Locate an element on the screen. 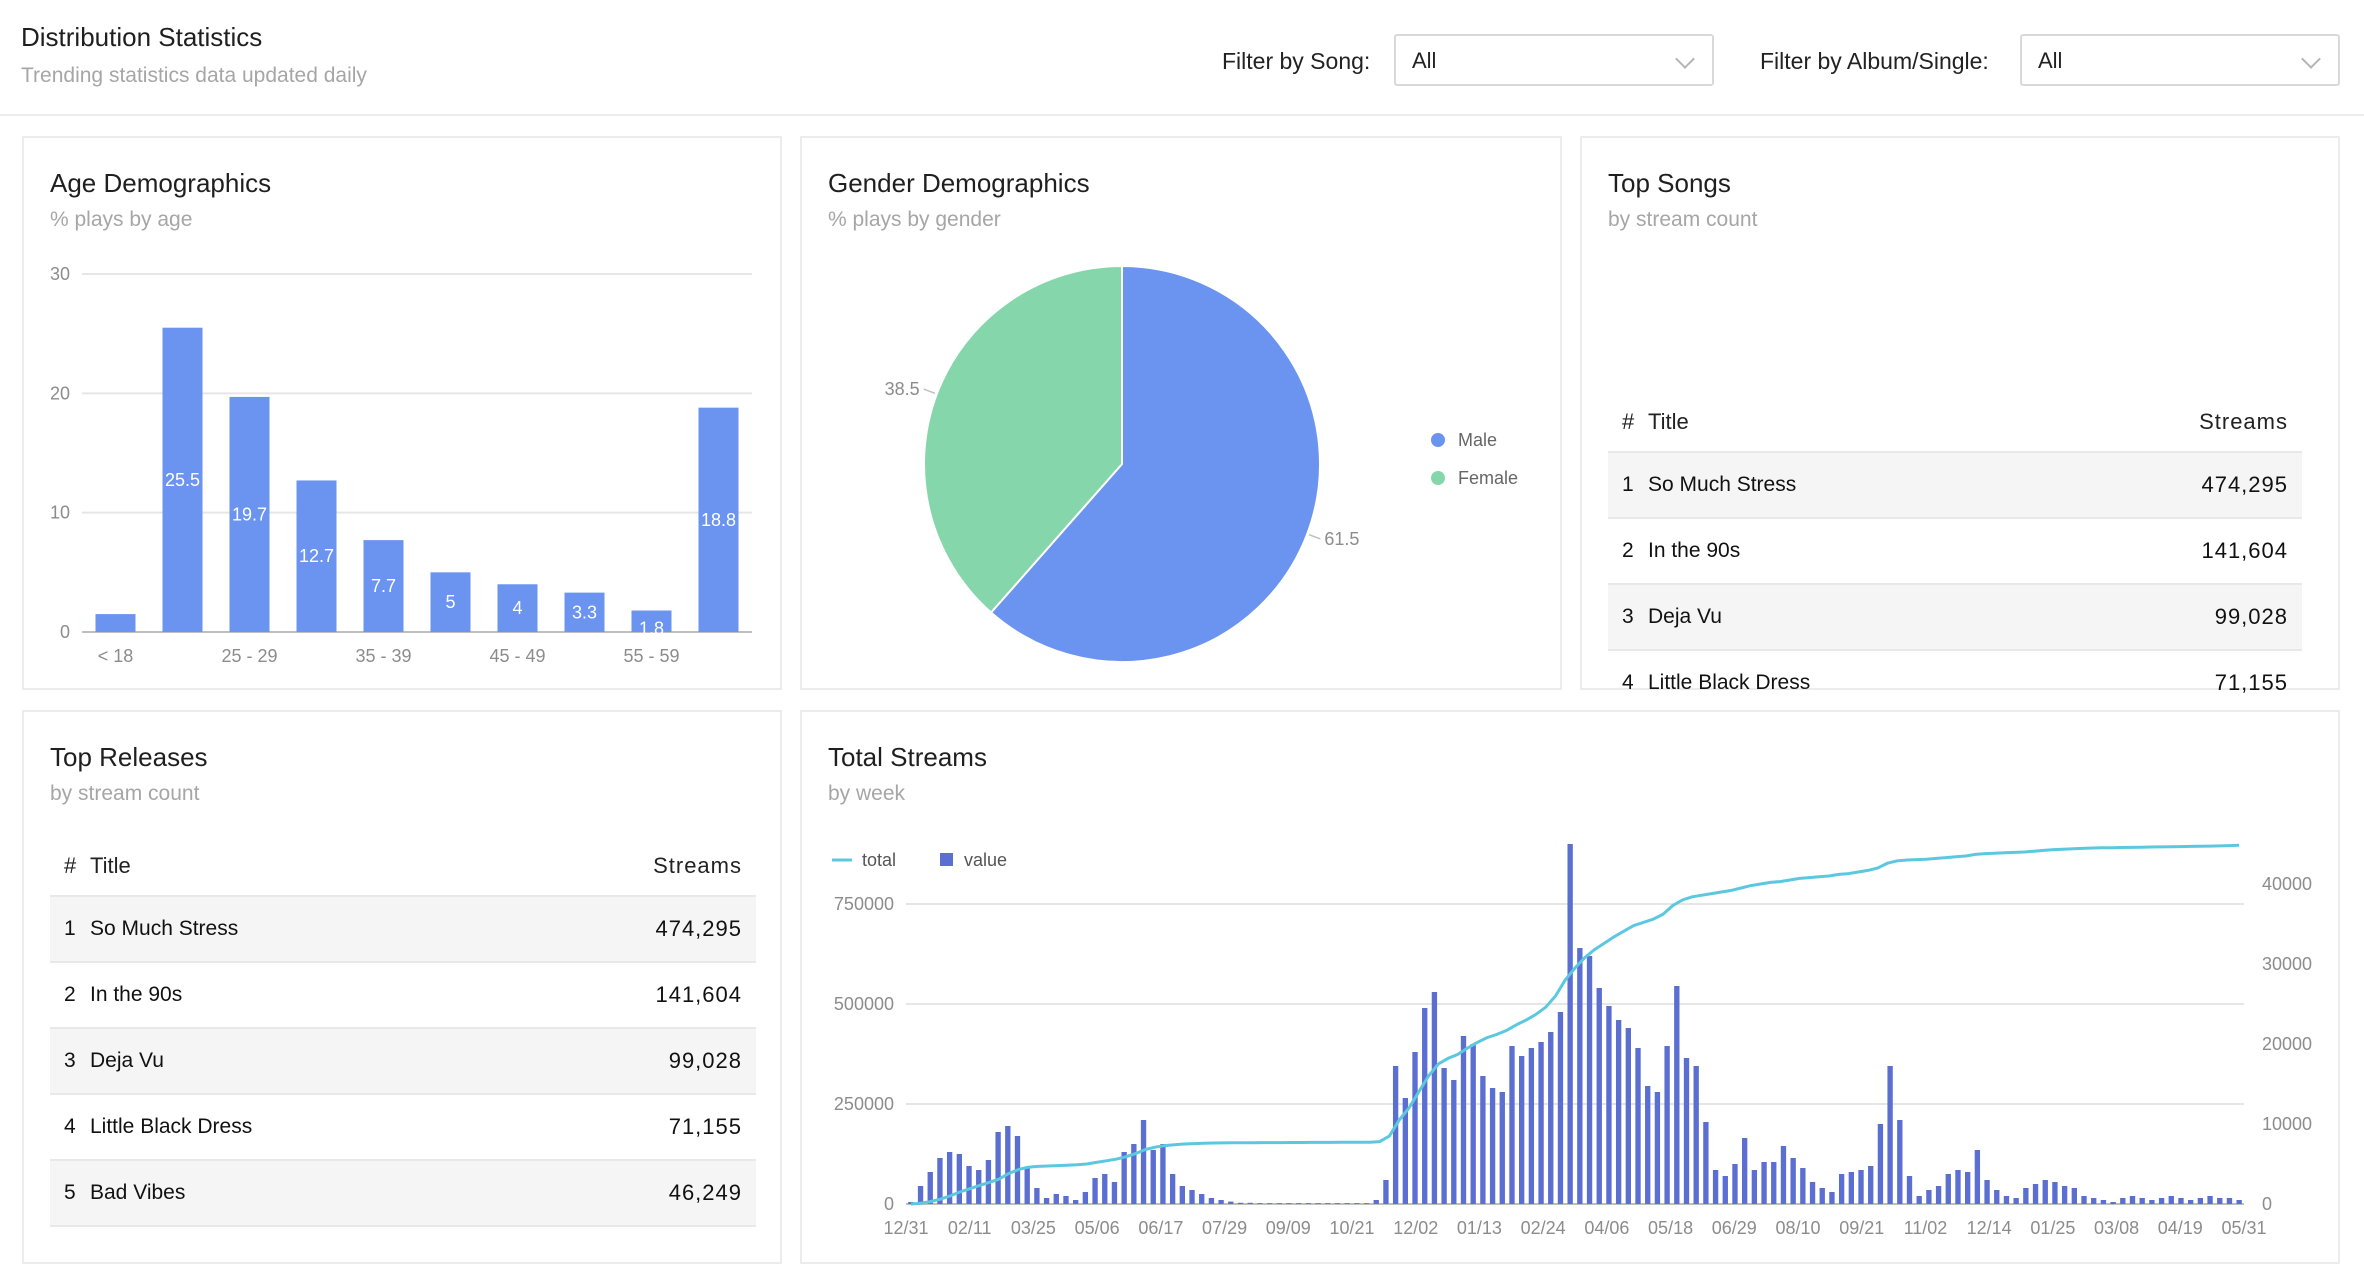  table-row: 4 Little Black Dress 71,155 is located at coordinates (403, 1127).